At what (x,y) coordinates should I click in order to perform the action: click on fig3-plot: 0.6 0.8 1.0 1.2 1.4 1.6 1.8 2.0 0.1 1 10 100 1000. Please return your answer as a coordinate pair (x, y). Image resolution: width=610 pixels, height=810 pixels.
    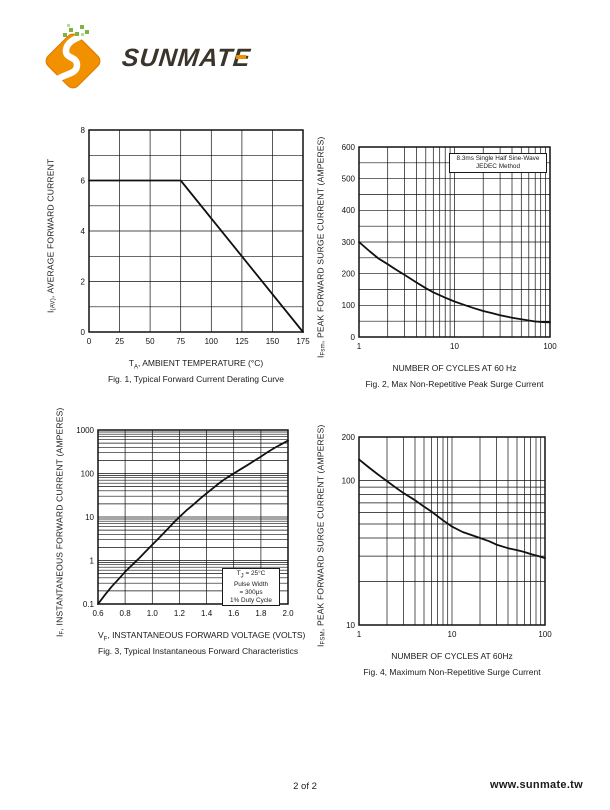
    Looking at the image, I should click on (185, 522).